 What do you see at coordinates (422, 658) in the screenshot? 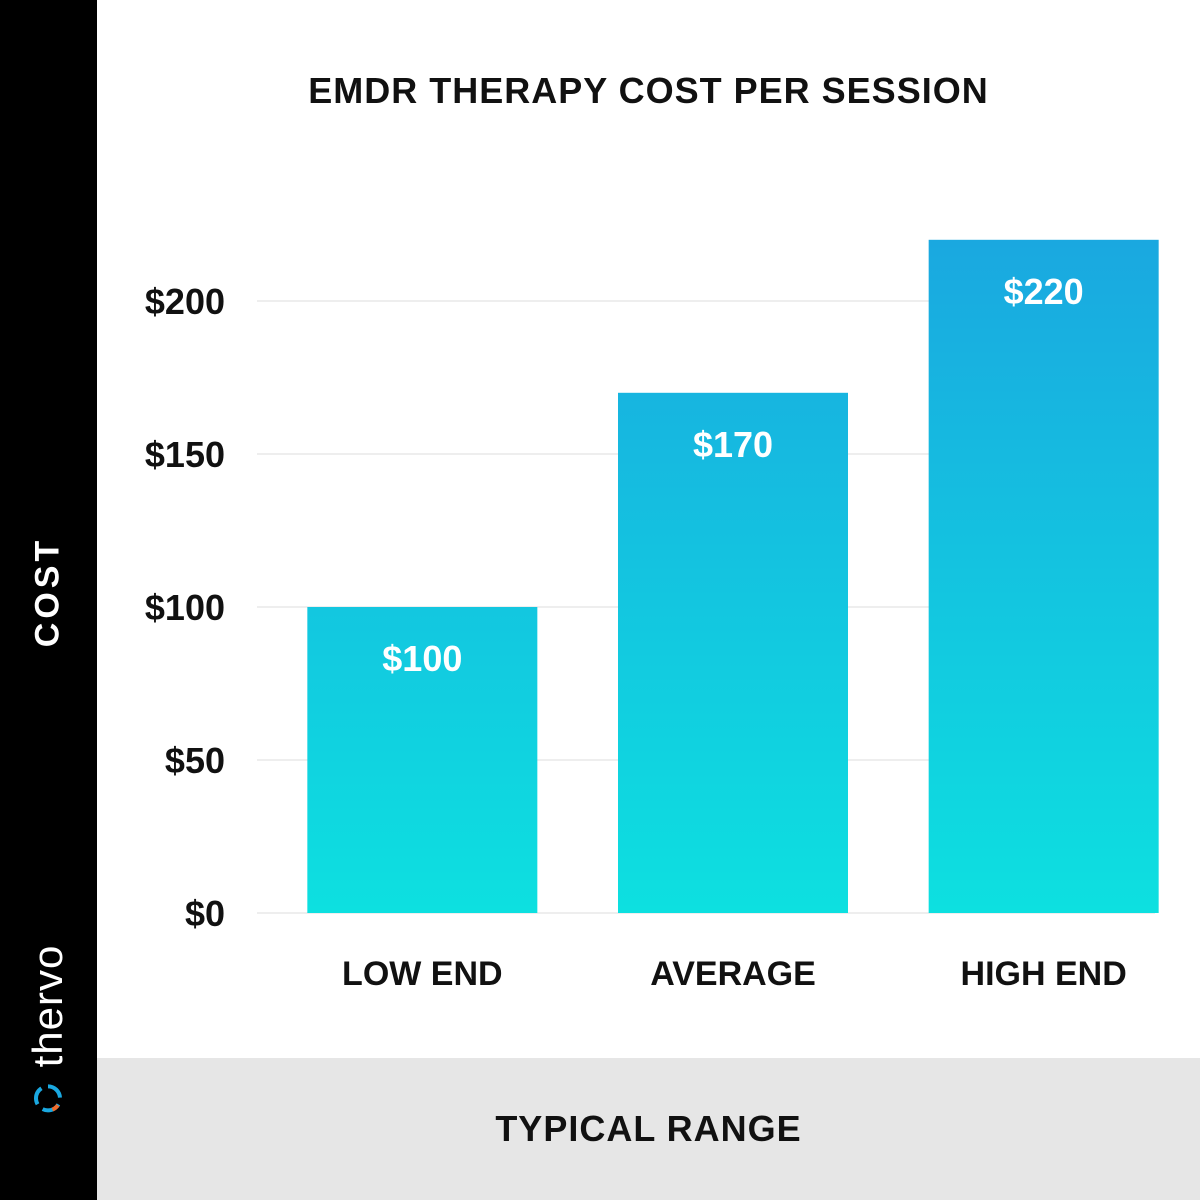
I see `bar-value-label: $100` at bounding box center [422, 658].